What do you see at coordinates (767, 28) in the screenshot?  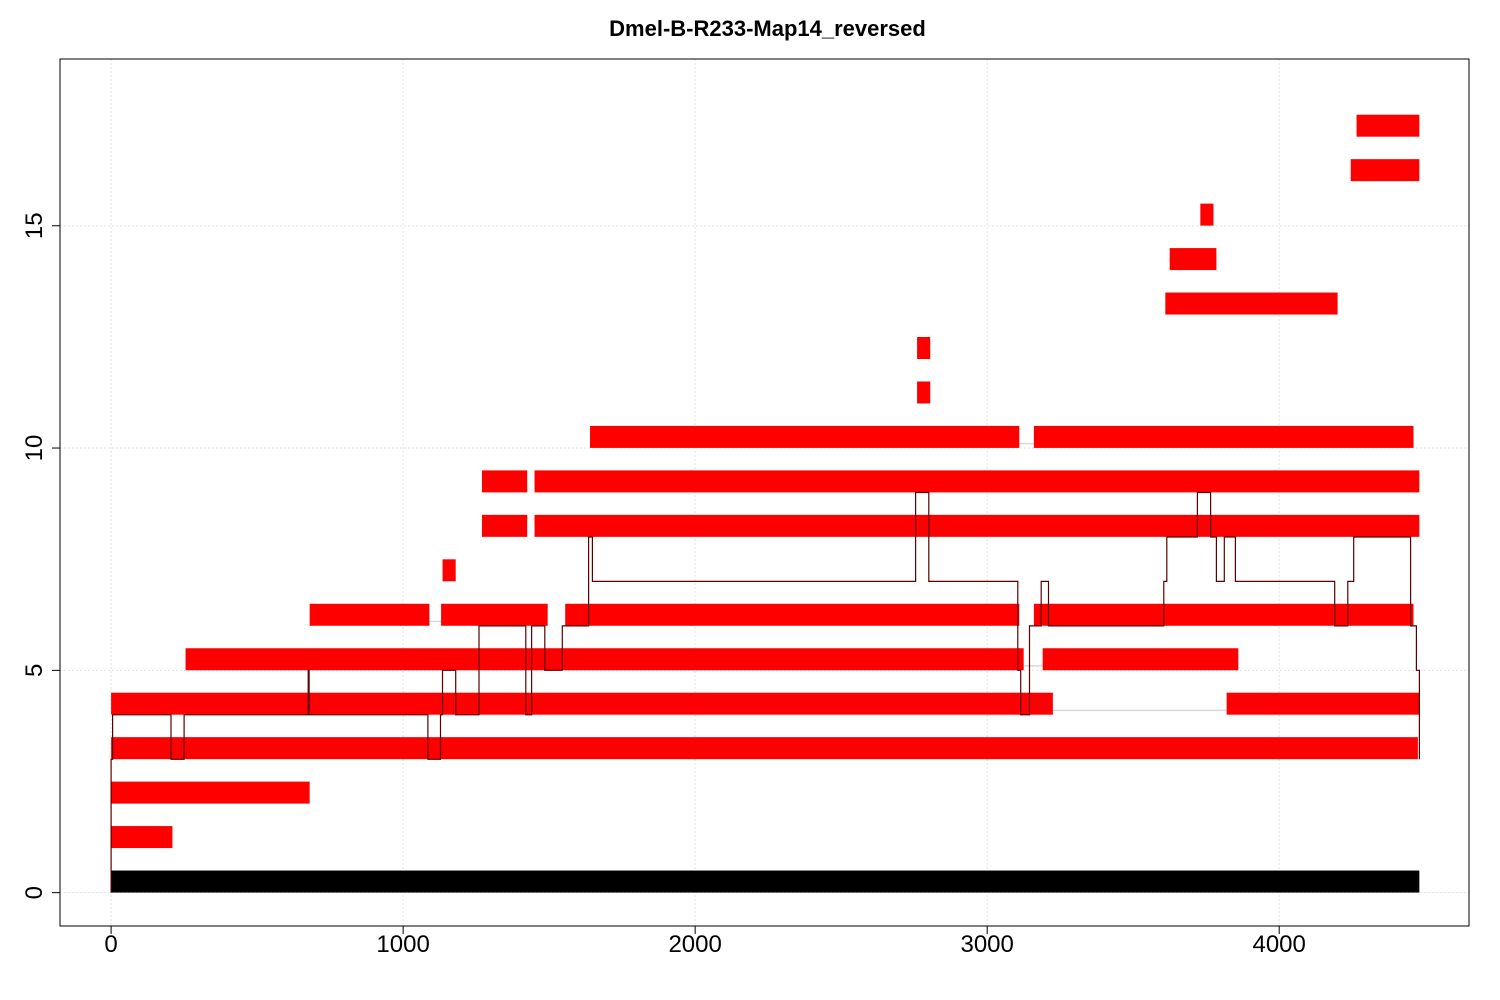 I see `chart-title: Dmel-B-R233-Map14_reversed` at bounding box center [767, 28].